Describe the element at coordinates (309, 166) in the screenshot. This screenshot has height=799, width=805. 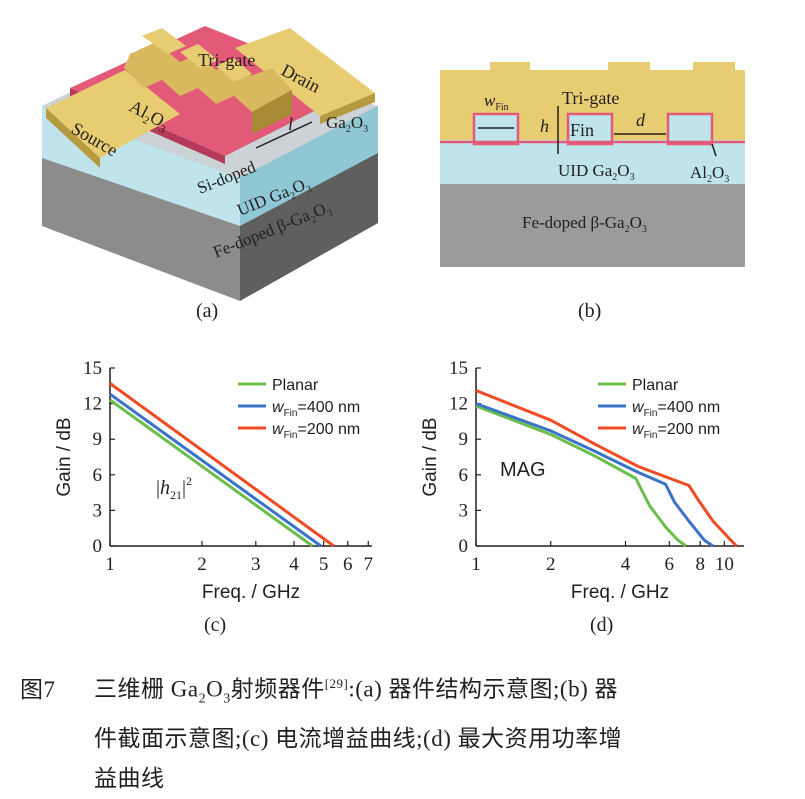
I see `uid-side-face` at that location.